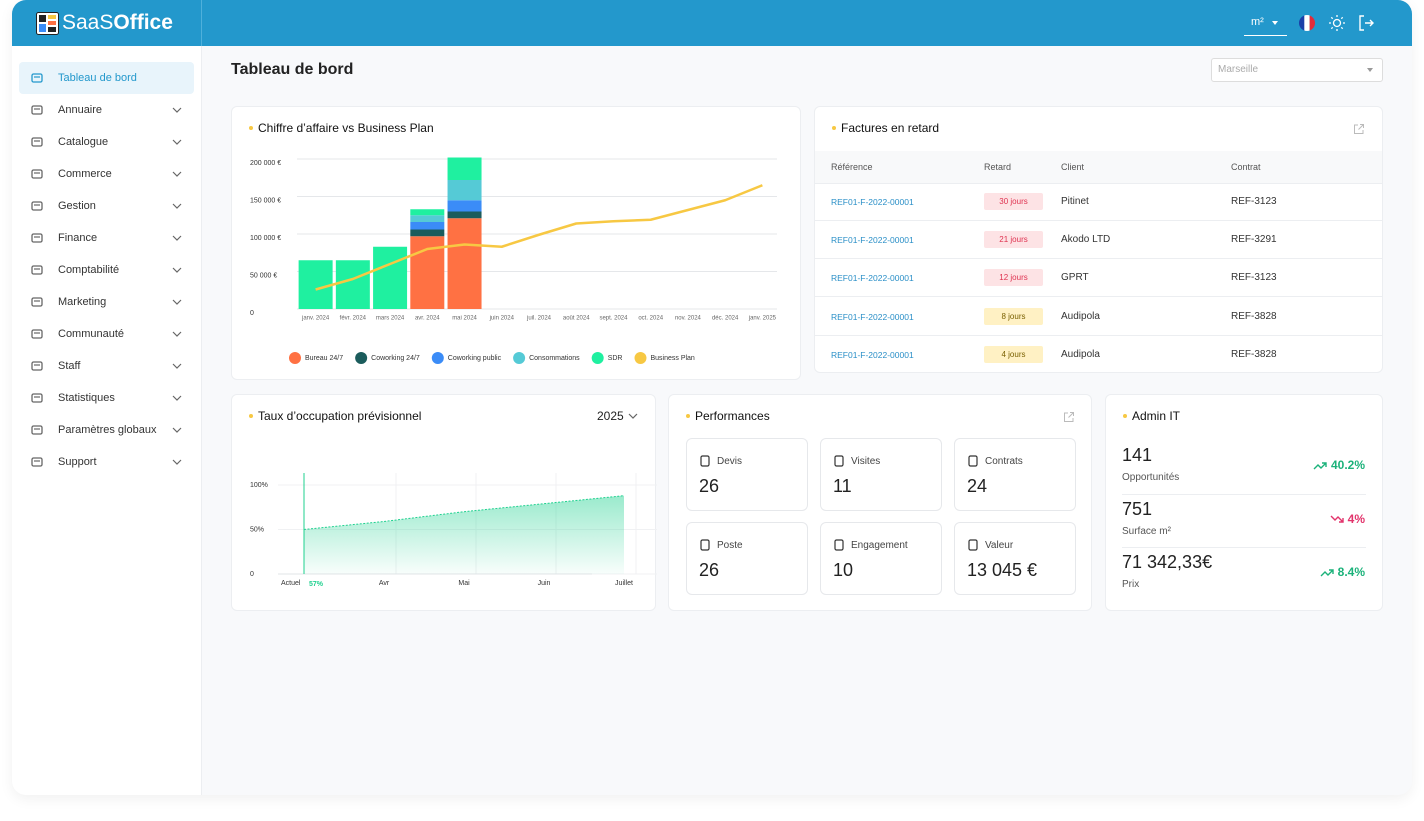  Describe the element at coordinates (78, 238) in the screenshot. I see `menu-item: Finance` at that location.